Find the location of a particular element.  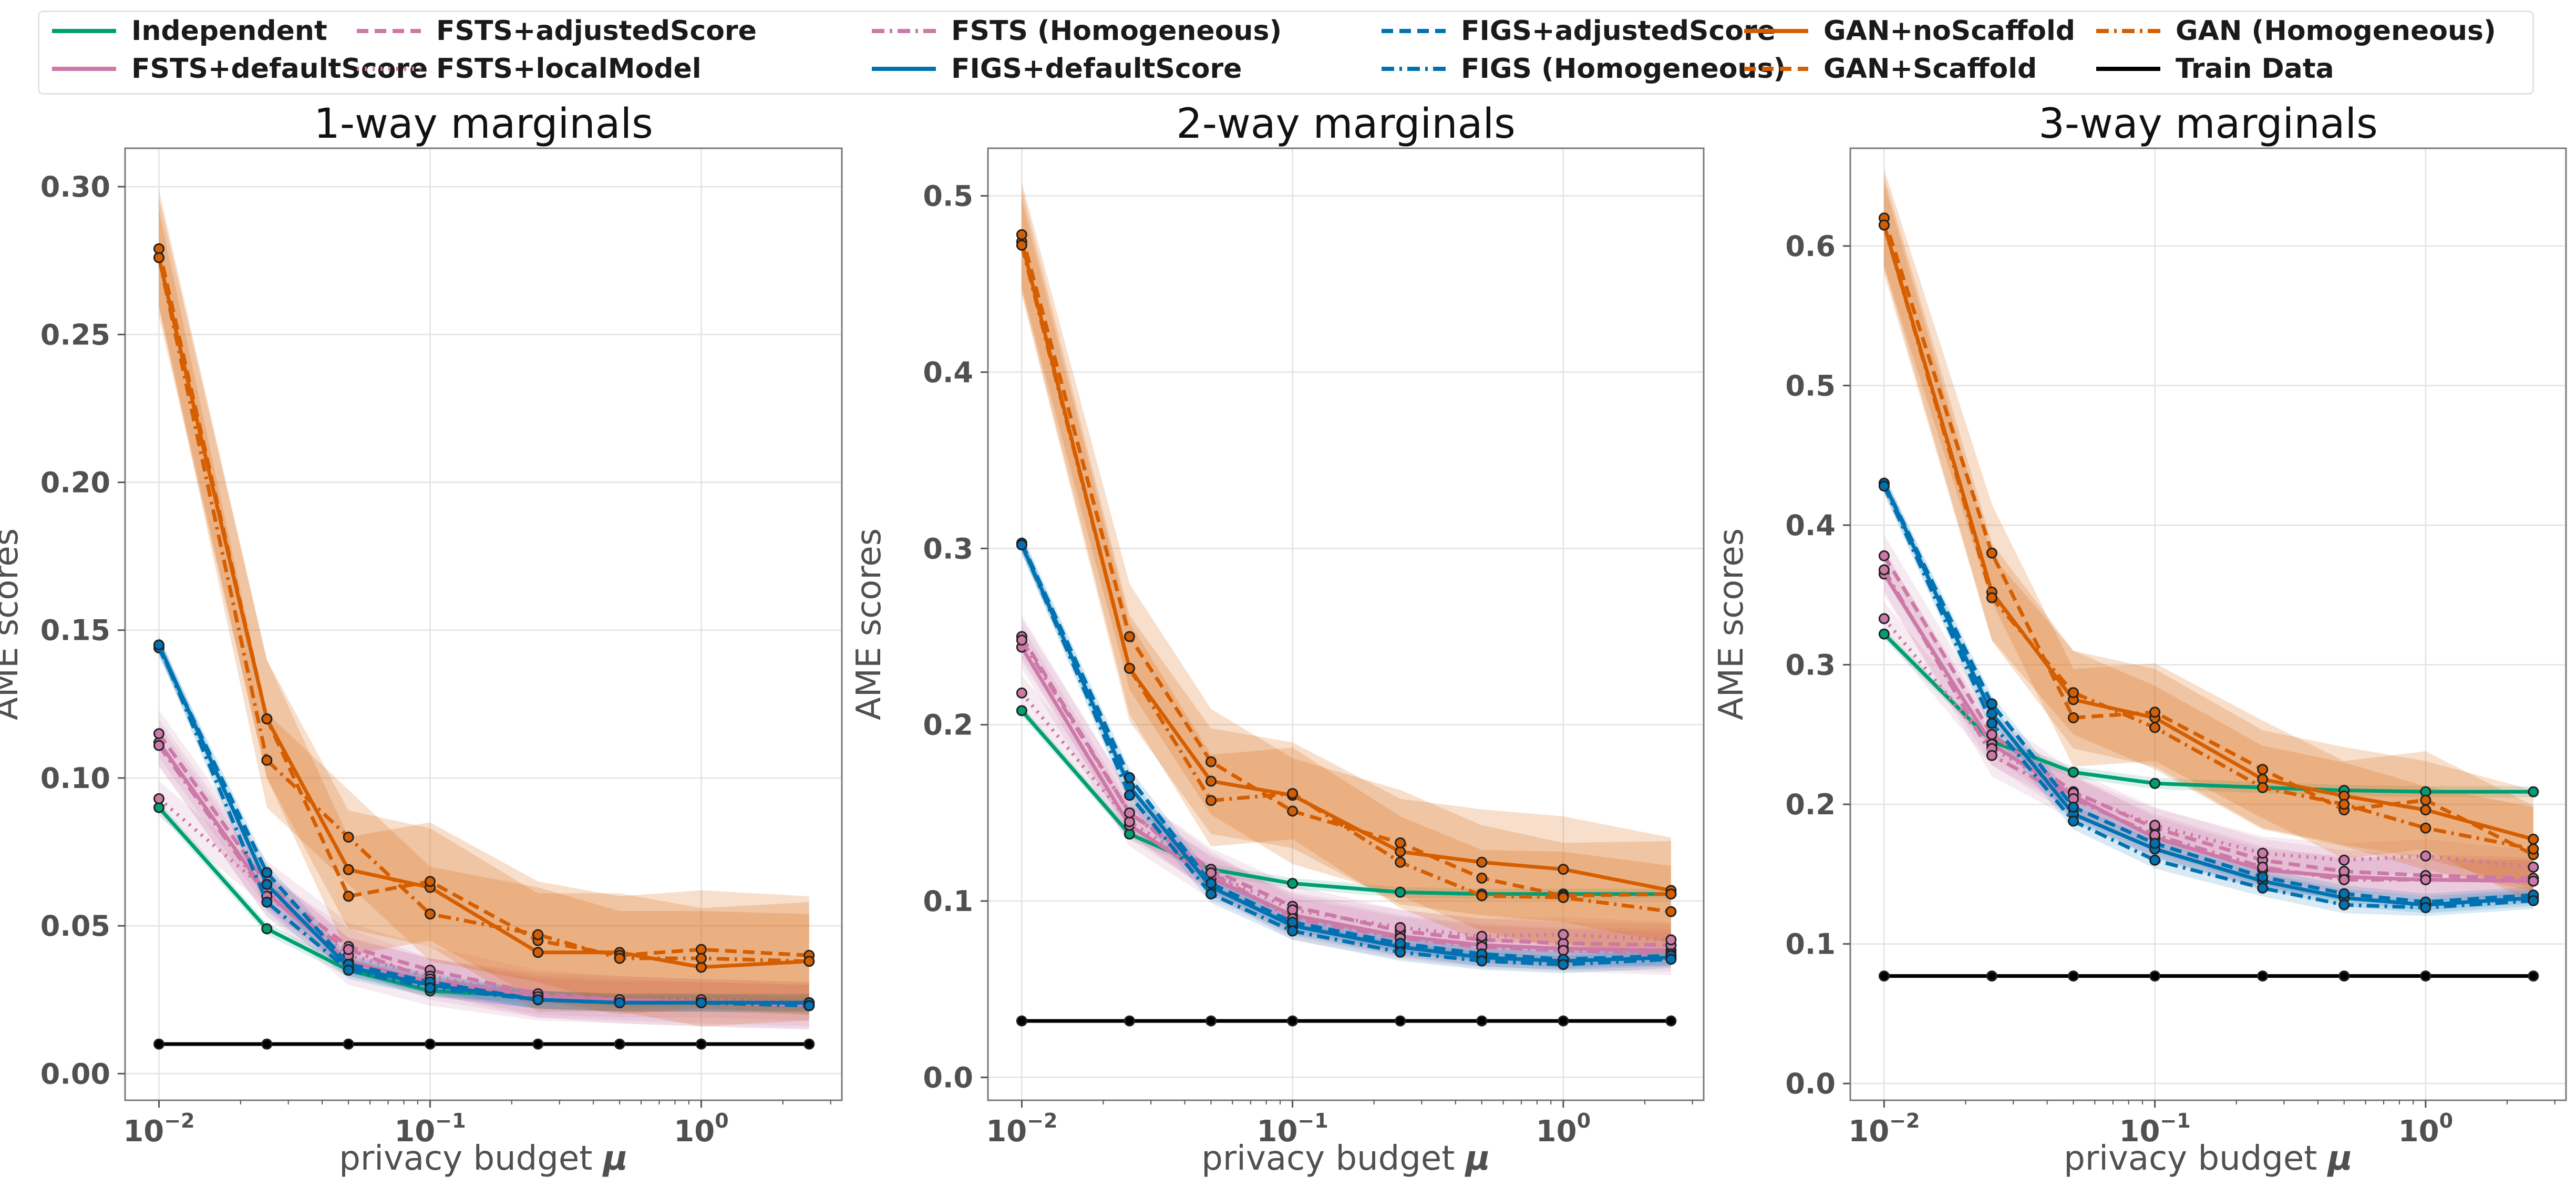

series-line-figs-defaultscore is located at coordinates (1345, 753).